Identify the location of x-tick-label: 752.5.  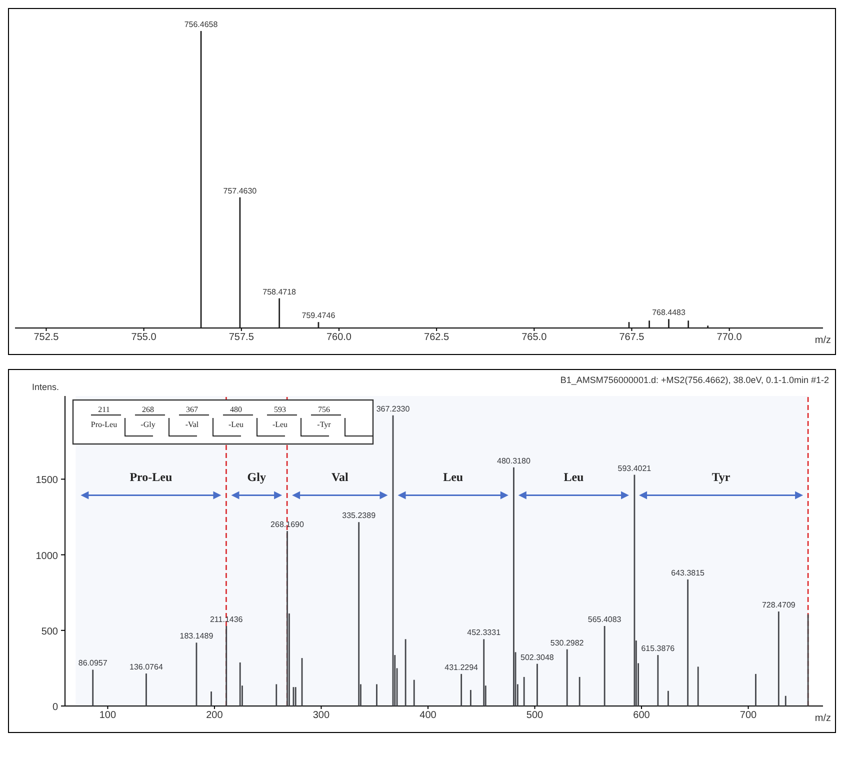
(47, 338).